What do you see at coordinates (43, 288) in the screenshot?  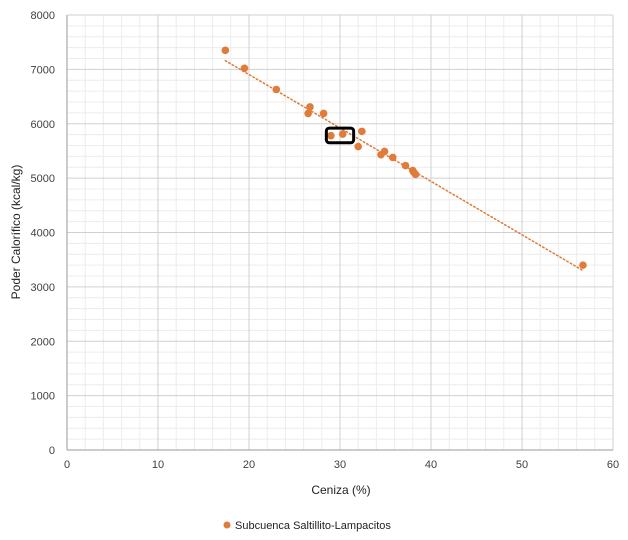 I see `y-tick-label: 3000` at bounding box center [43, 288].